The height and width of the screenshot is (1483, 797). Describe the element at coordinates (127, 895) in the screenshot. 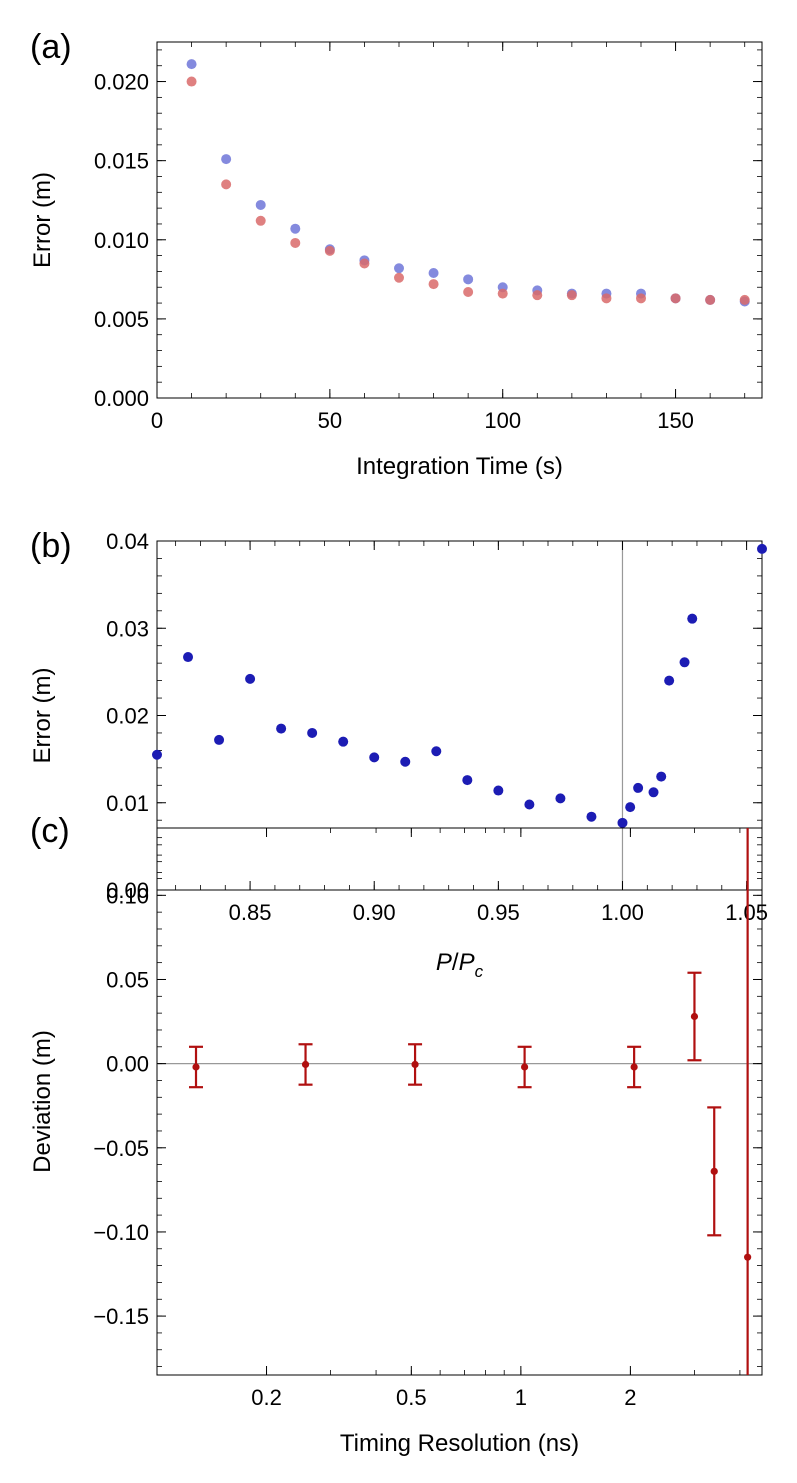

I see `y-tick-label: 0.10` at that location.